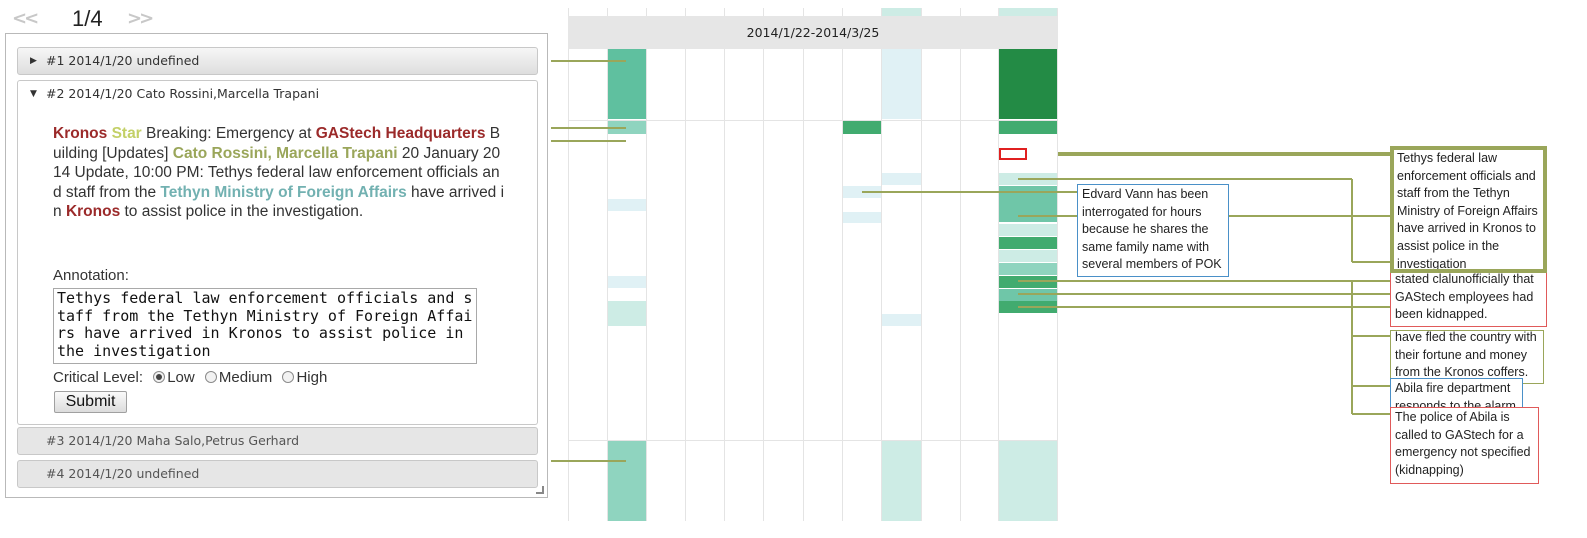 The width and height of the screenshot is (1587, 538). What do you see at coordinates (288, 377) in the screenshot?
I see `radio-high` at bounding box center [288, 377].